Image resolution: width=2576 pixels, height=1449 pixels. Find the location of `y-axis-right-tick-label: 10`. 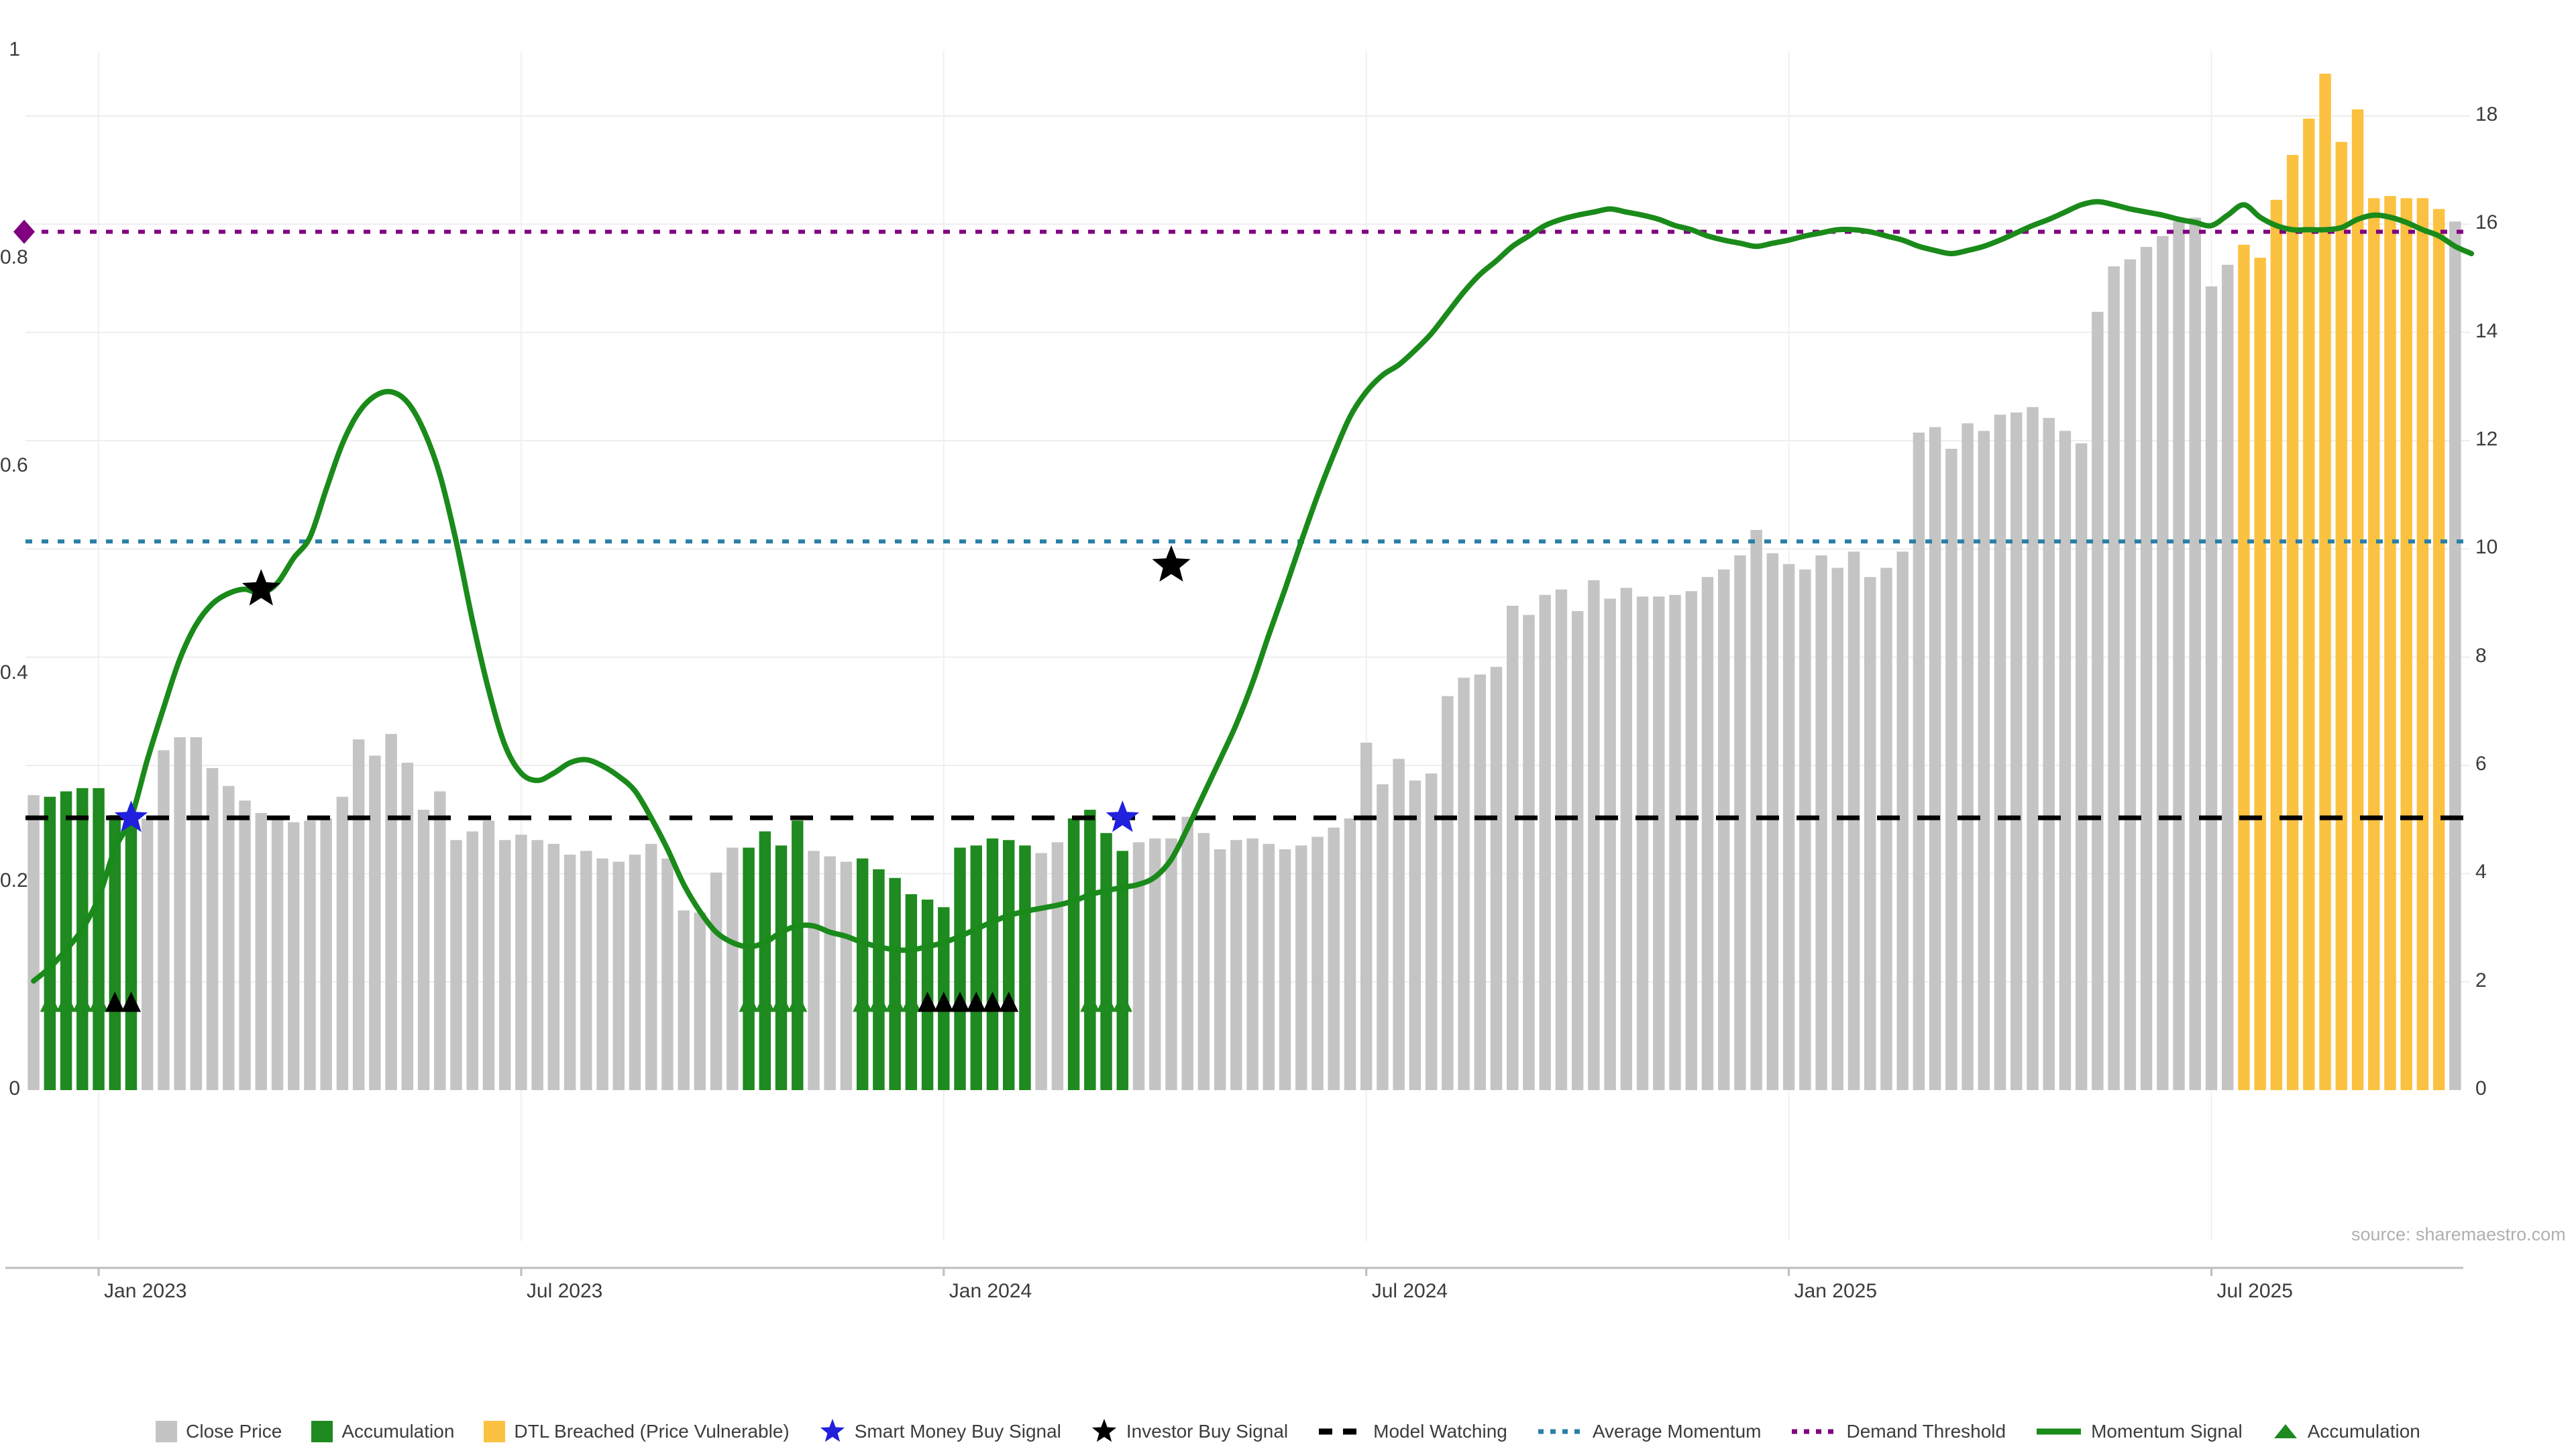

y-axis-right-tick-label: 10 is located at coordinates (2486, 547).